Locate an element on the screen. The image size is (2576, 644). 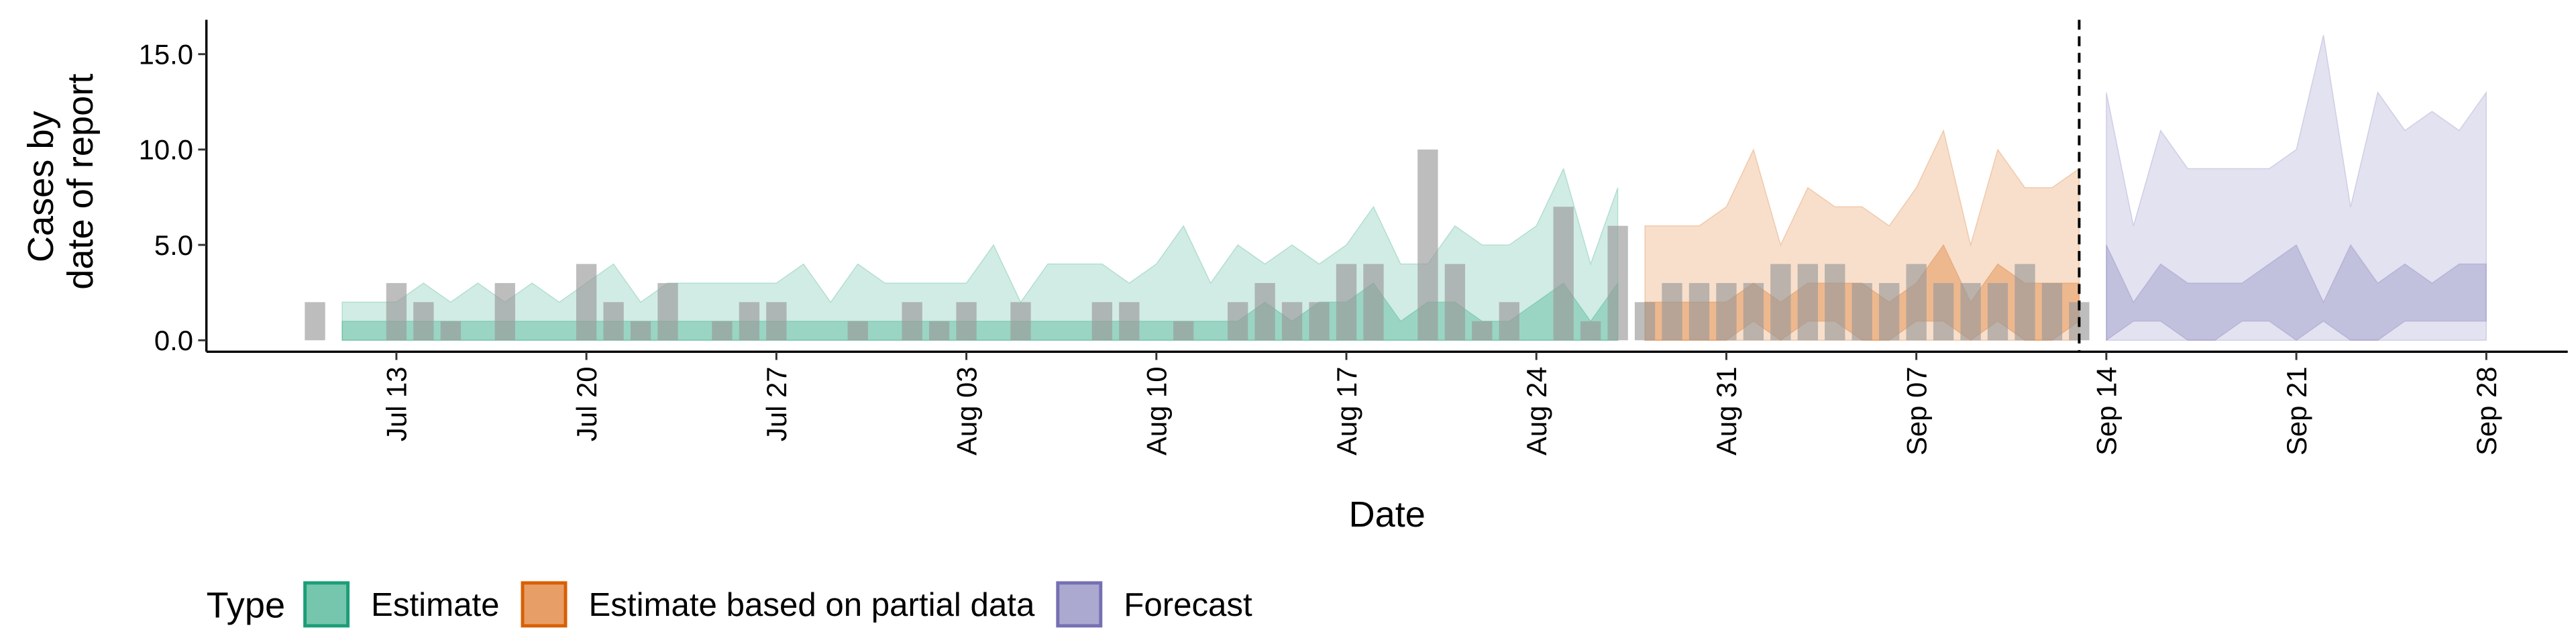
legend-title: Type is located at coordinates (246, 606).